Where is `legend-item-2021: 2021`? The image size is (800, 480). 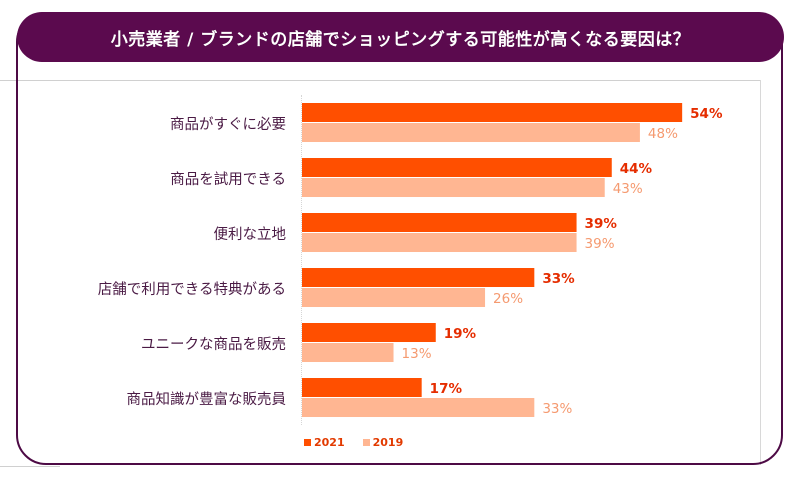 legend-item-2021: 2021 is located at coordinates (324, 442).